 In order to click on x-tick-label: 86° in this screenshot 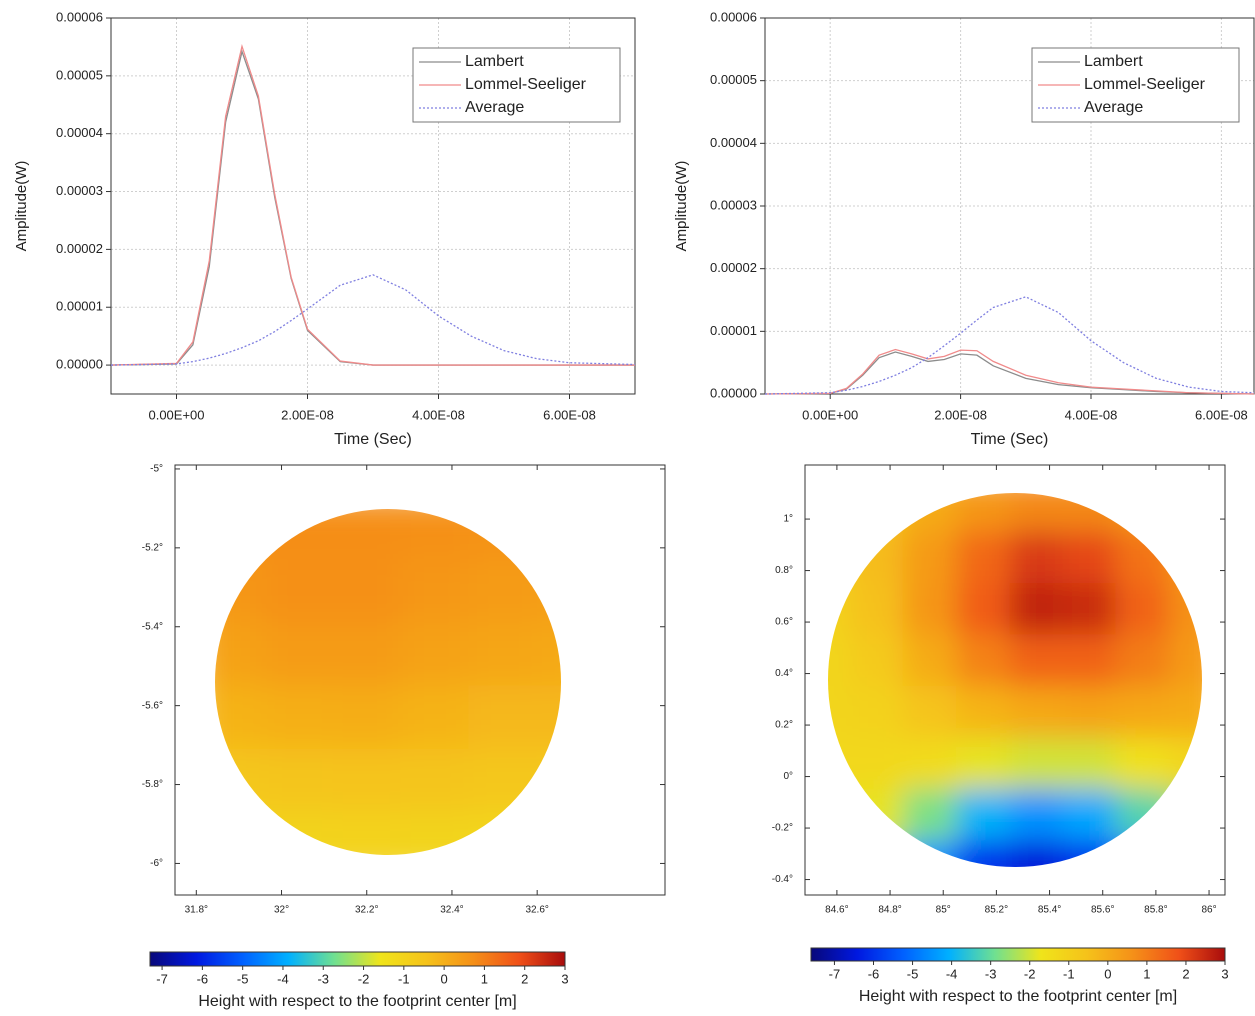, I will do `click(1208, 910)`.